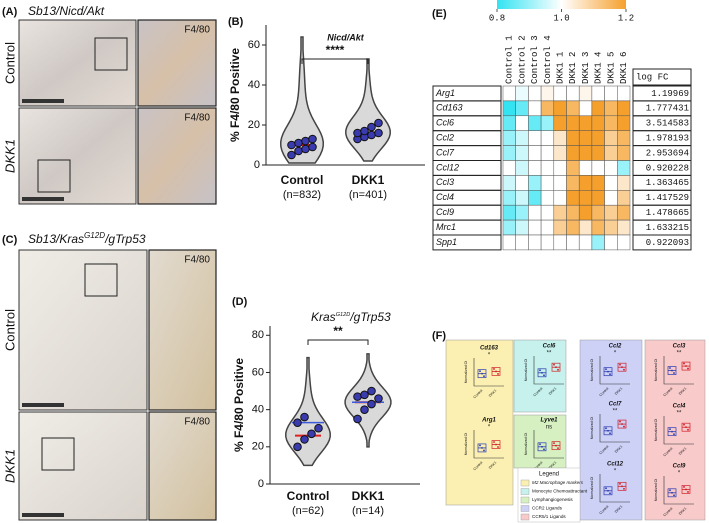 This screenshot has height=523, width=709. Describe the element at coordinates (308, 511) in the screenshot. I see `group-n: (n=62)` at that location.